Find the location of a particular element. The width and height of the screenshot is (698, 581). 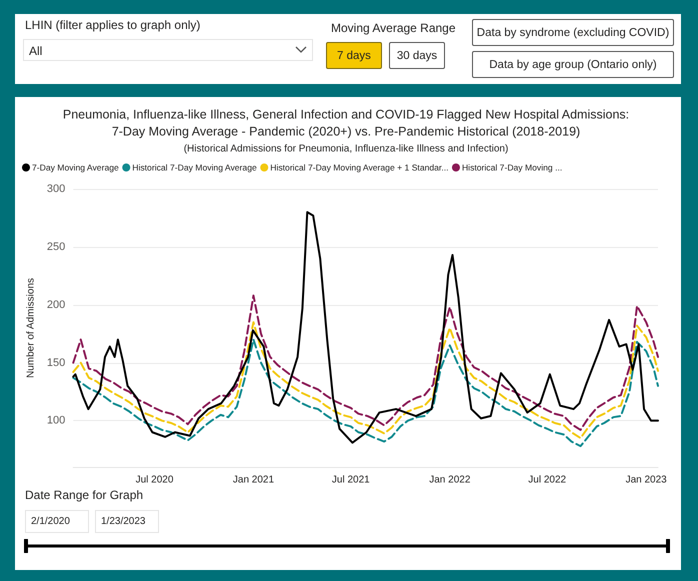

y-axis-title: Number of Admissions is located at coordinates (31, 328).